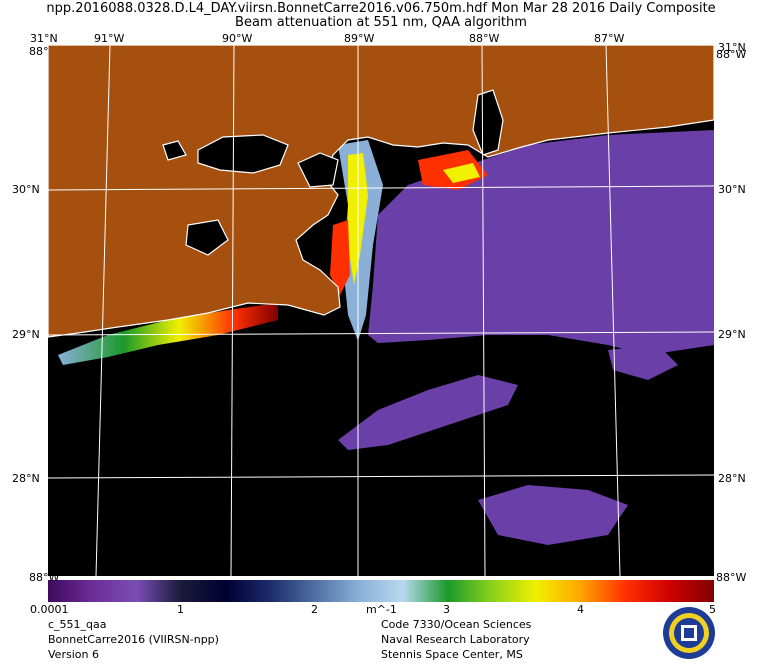  Describe the element at coordinates (456, 624) in the screenshot. I see `footer-code: Code 7330/Ocean Sciences` at that location.